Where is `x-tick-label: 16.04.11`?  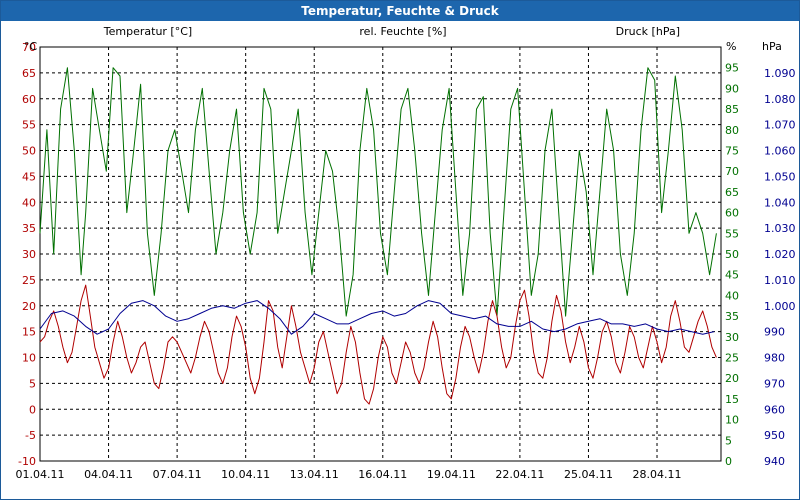
x-tick-label: 16.04.11 is located at coordinates (382, 474).